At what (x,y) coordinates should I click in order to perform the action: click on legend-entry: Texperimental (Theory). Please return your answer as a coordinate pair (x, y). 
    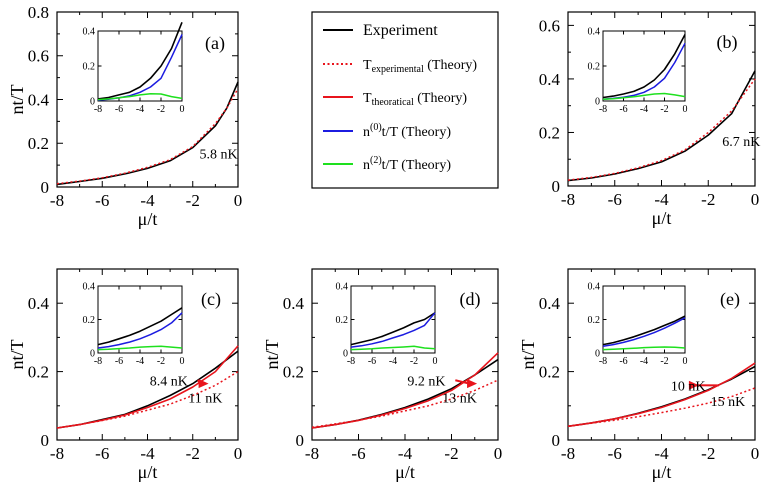
    Looking at the image, I should click on (420, 66).